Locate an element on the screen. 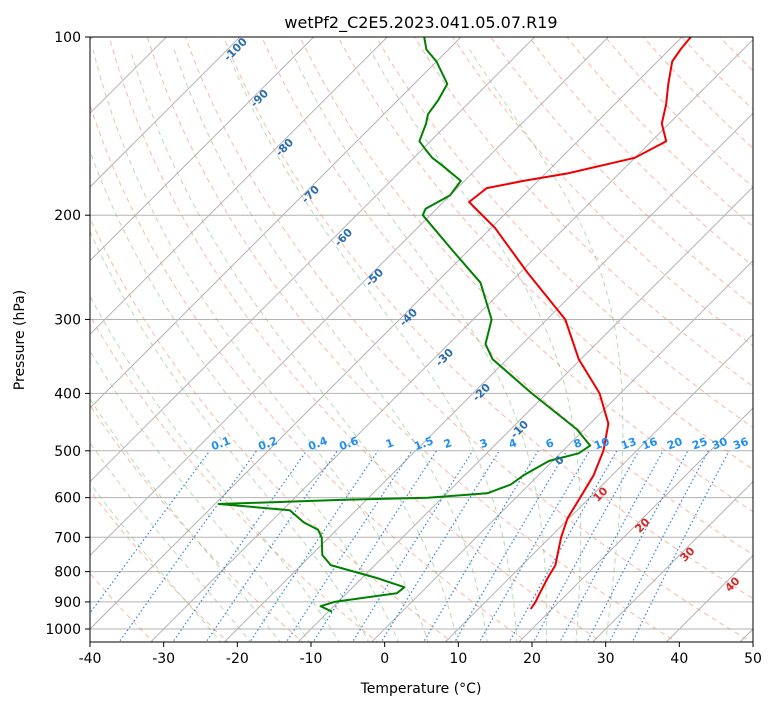  mixing-ratio-label: 6 is located at coordinates (550, 443).